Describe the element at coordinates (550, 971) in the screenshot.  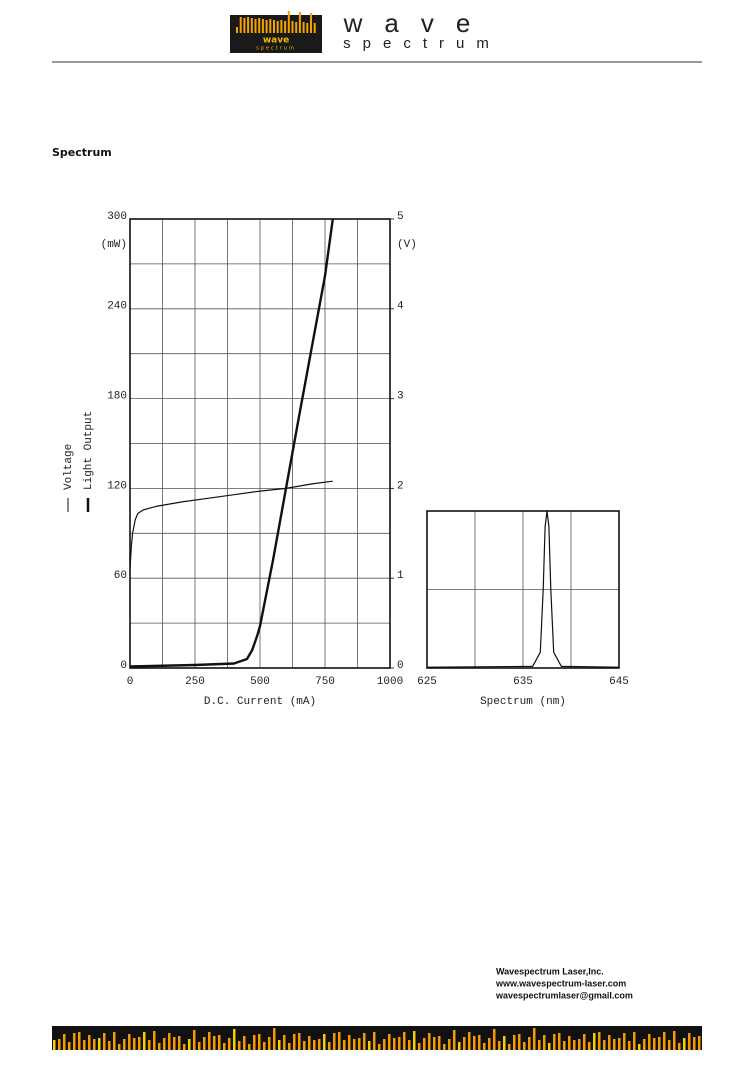
I see `footer-line: Wavespectrum Laser,Inc.` at that location.